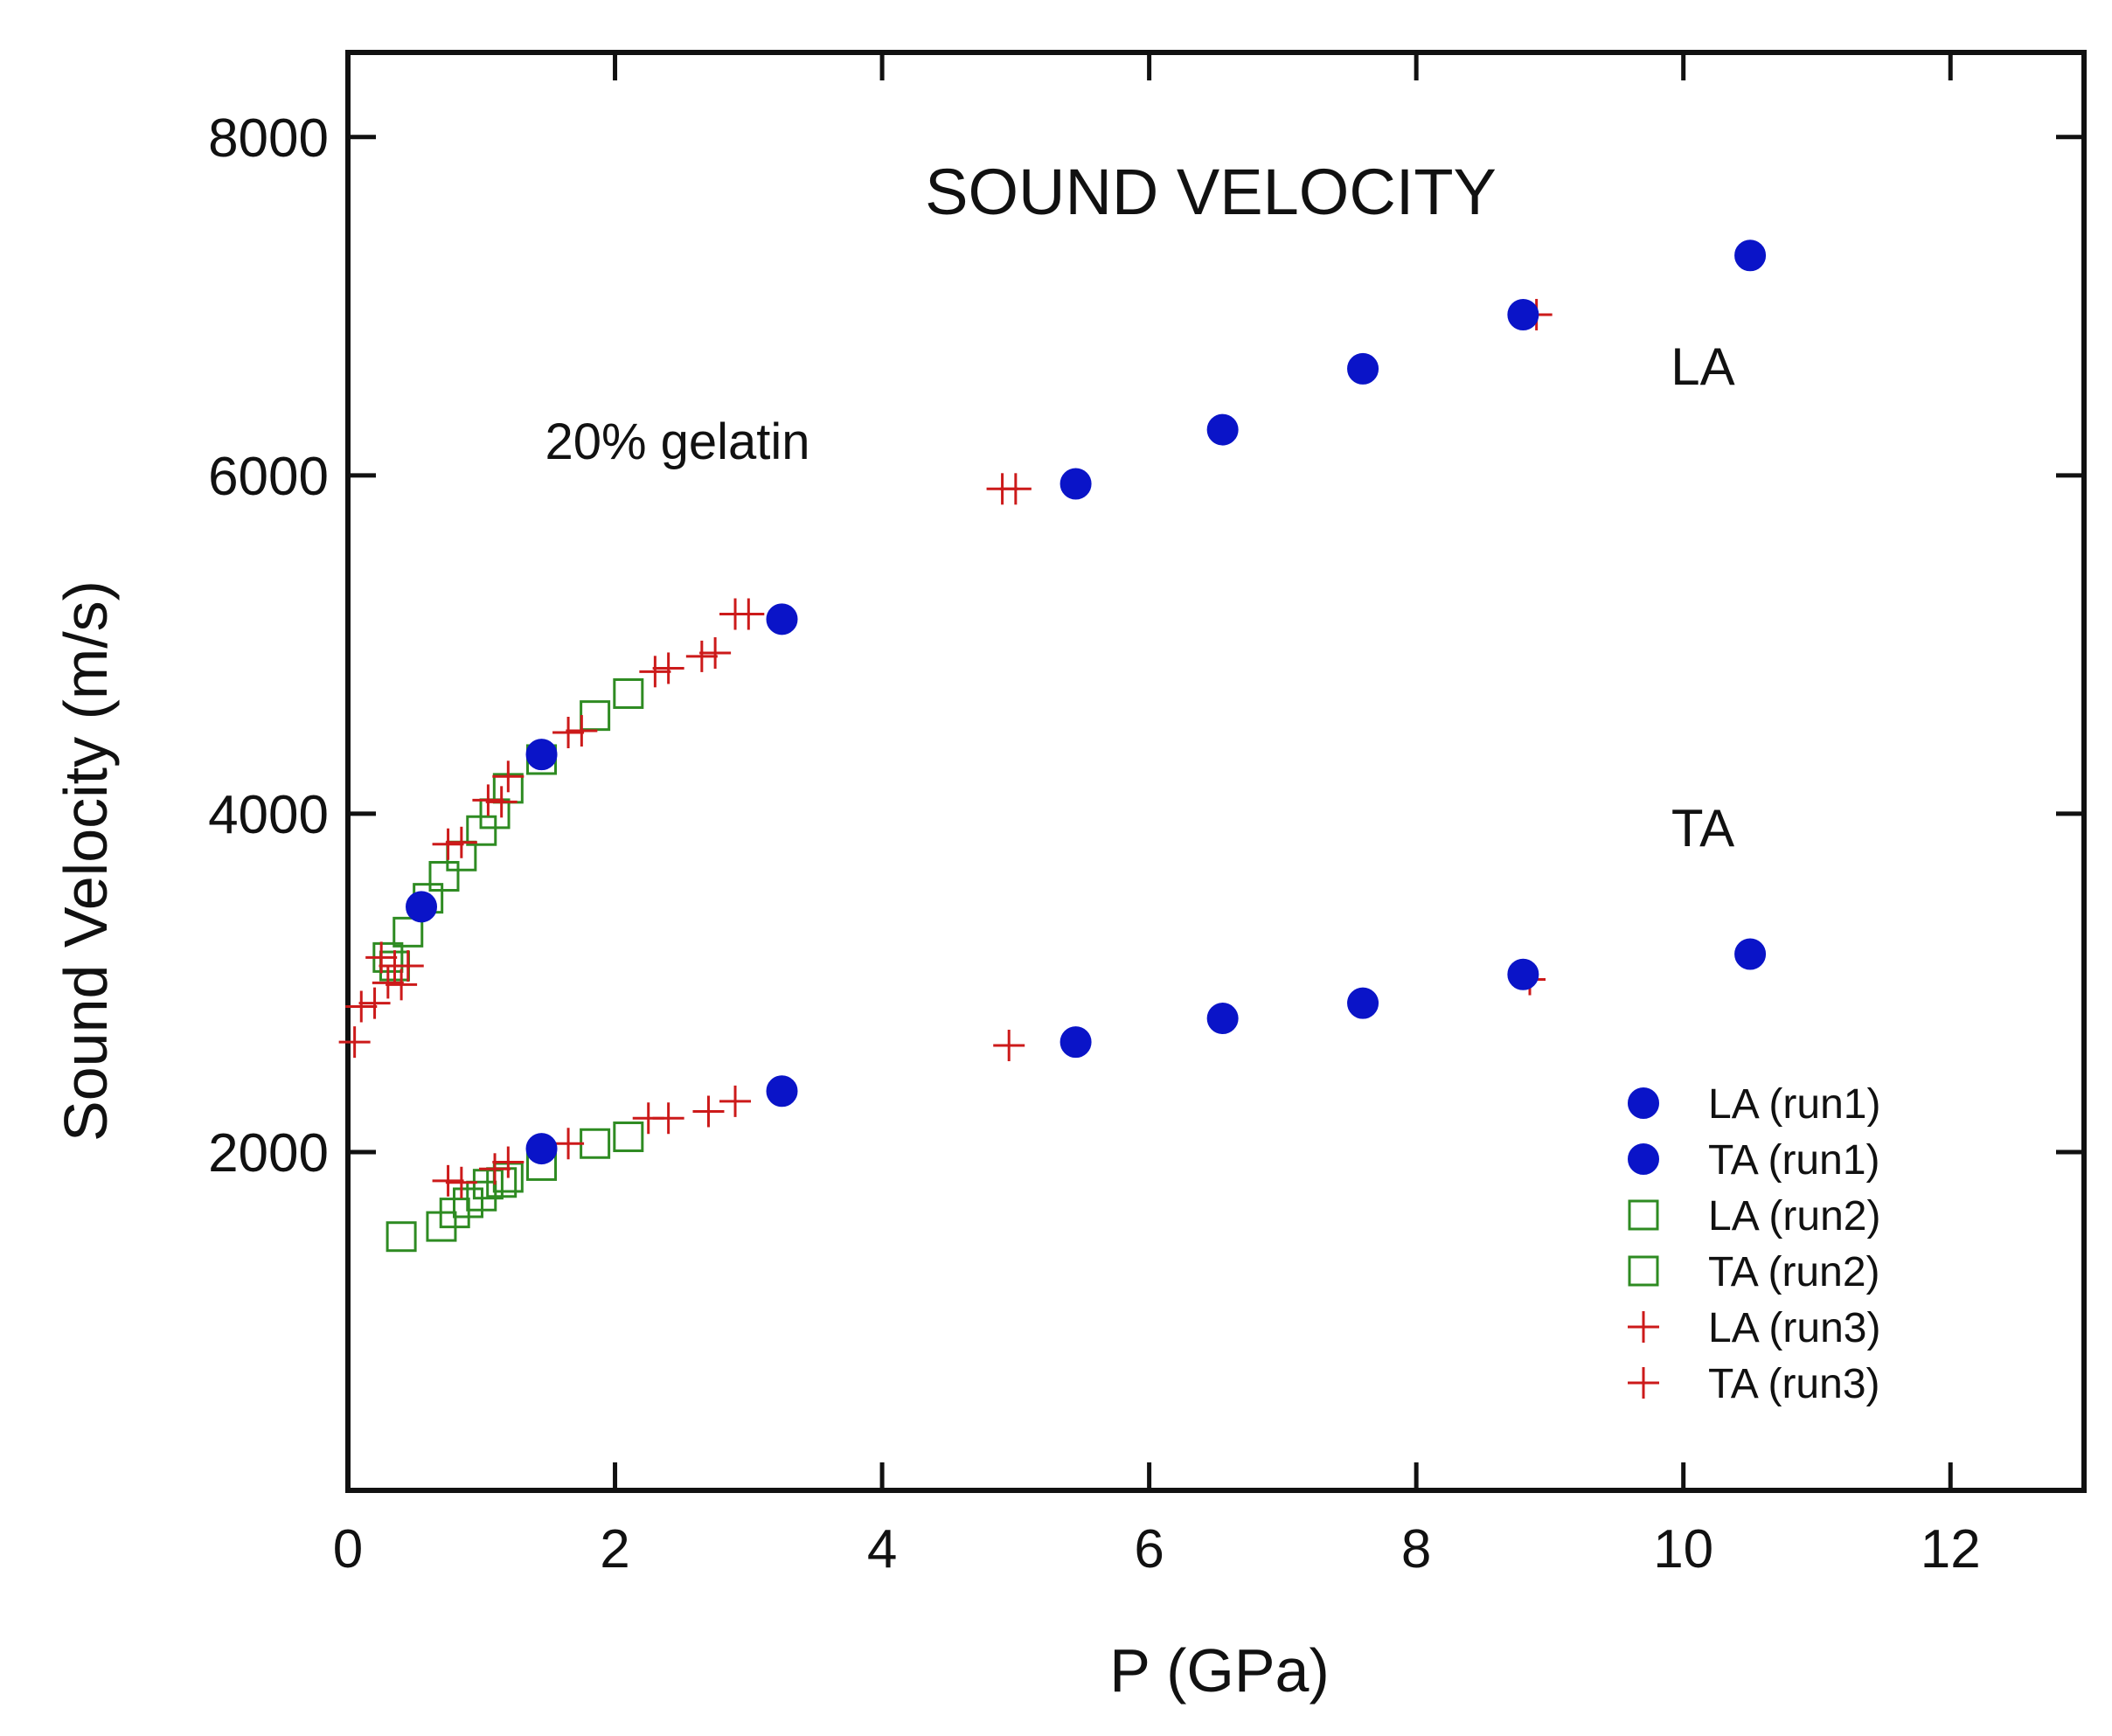  I want to click on x-tick-label: 2, so click(614, 1549).